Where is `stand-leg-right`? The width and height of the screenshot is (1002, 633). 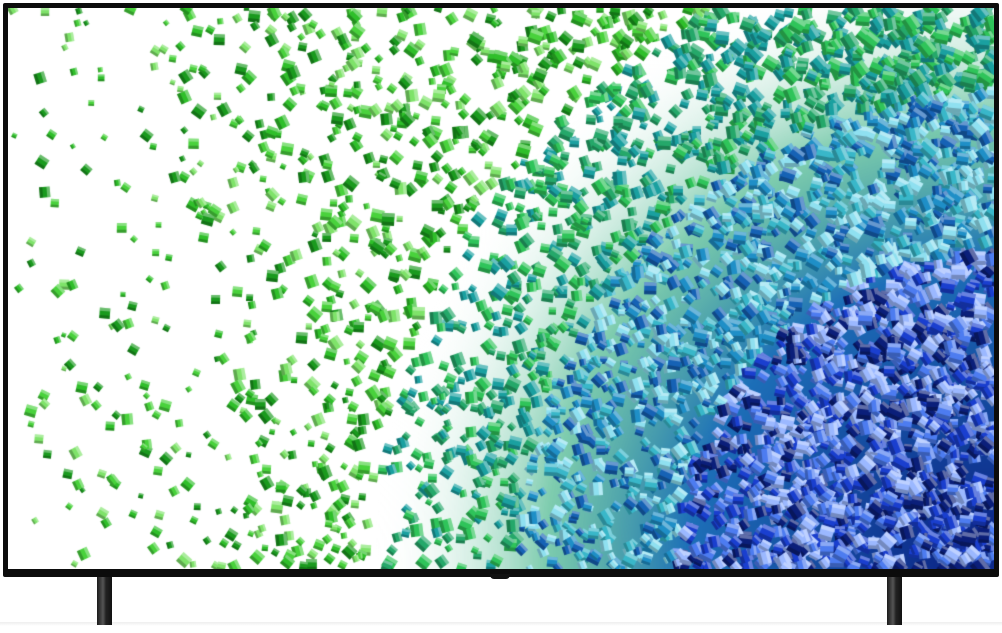
stand-leg-right is located at coordinates (894, 601).